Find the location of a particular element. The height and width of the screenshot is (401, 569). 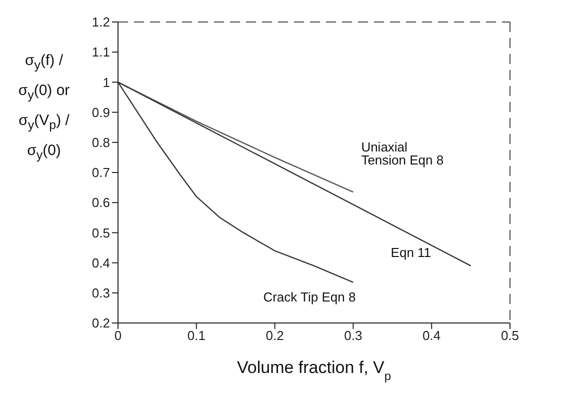

x-tick-label: 0.1 is located at coordinates (196, 336).